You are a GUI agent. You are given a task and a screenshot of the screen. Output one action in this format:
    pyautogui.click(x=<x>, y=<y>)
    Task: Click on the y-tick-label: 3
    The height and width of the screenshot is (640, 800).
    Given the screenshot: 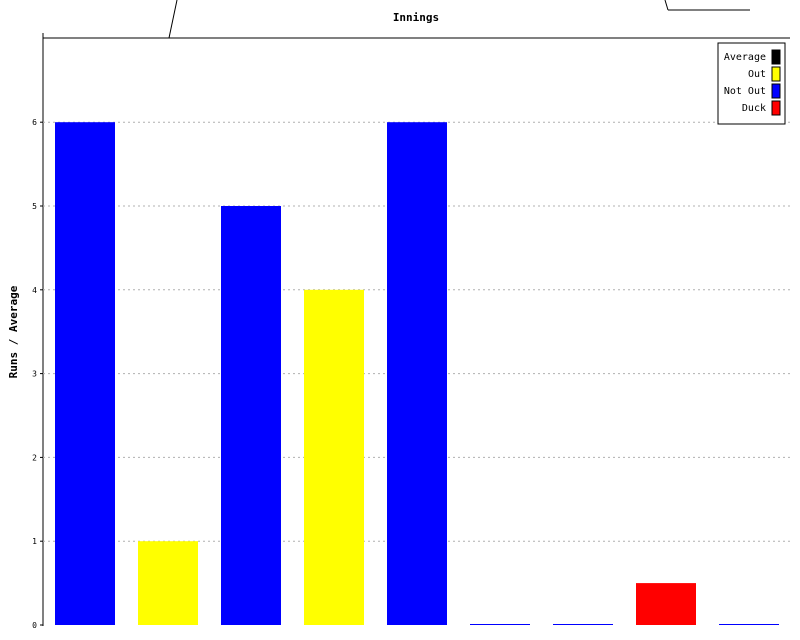 What is the action you would take?
    pyautogui.click(x=34, y=374)
    